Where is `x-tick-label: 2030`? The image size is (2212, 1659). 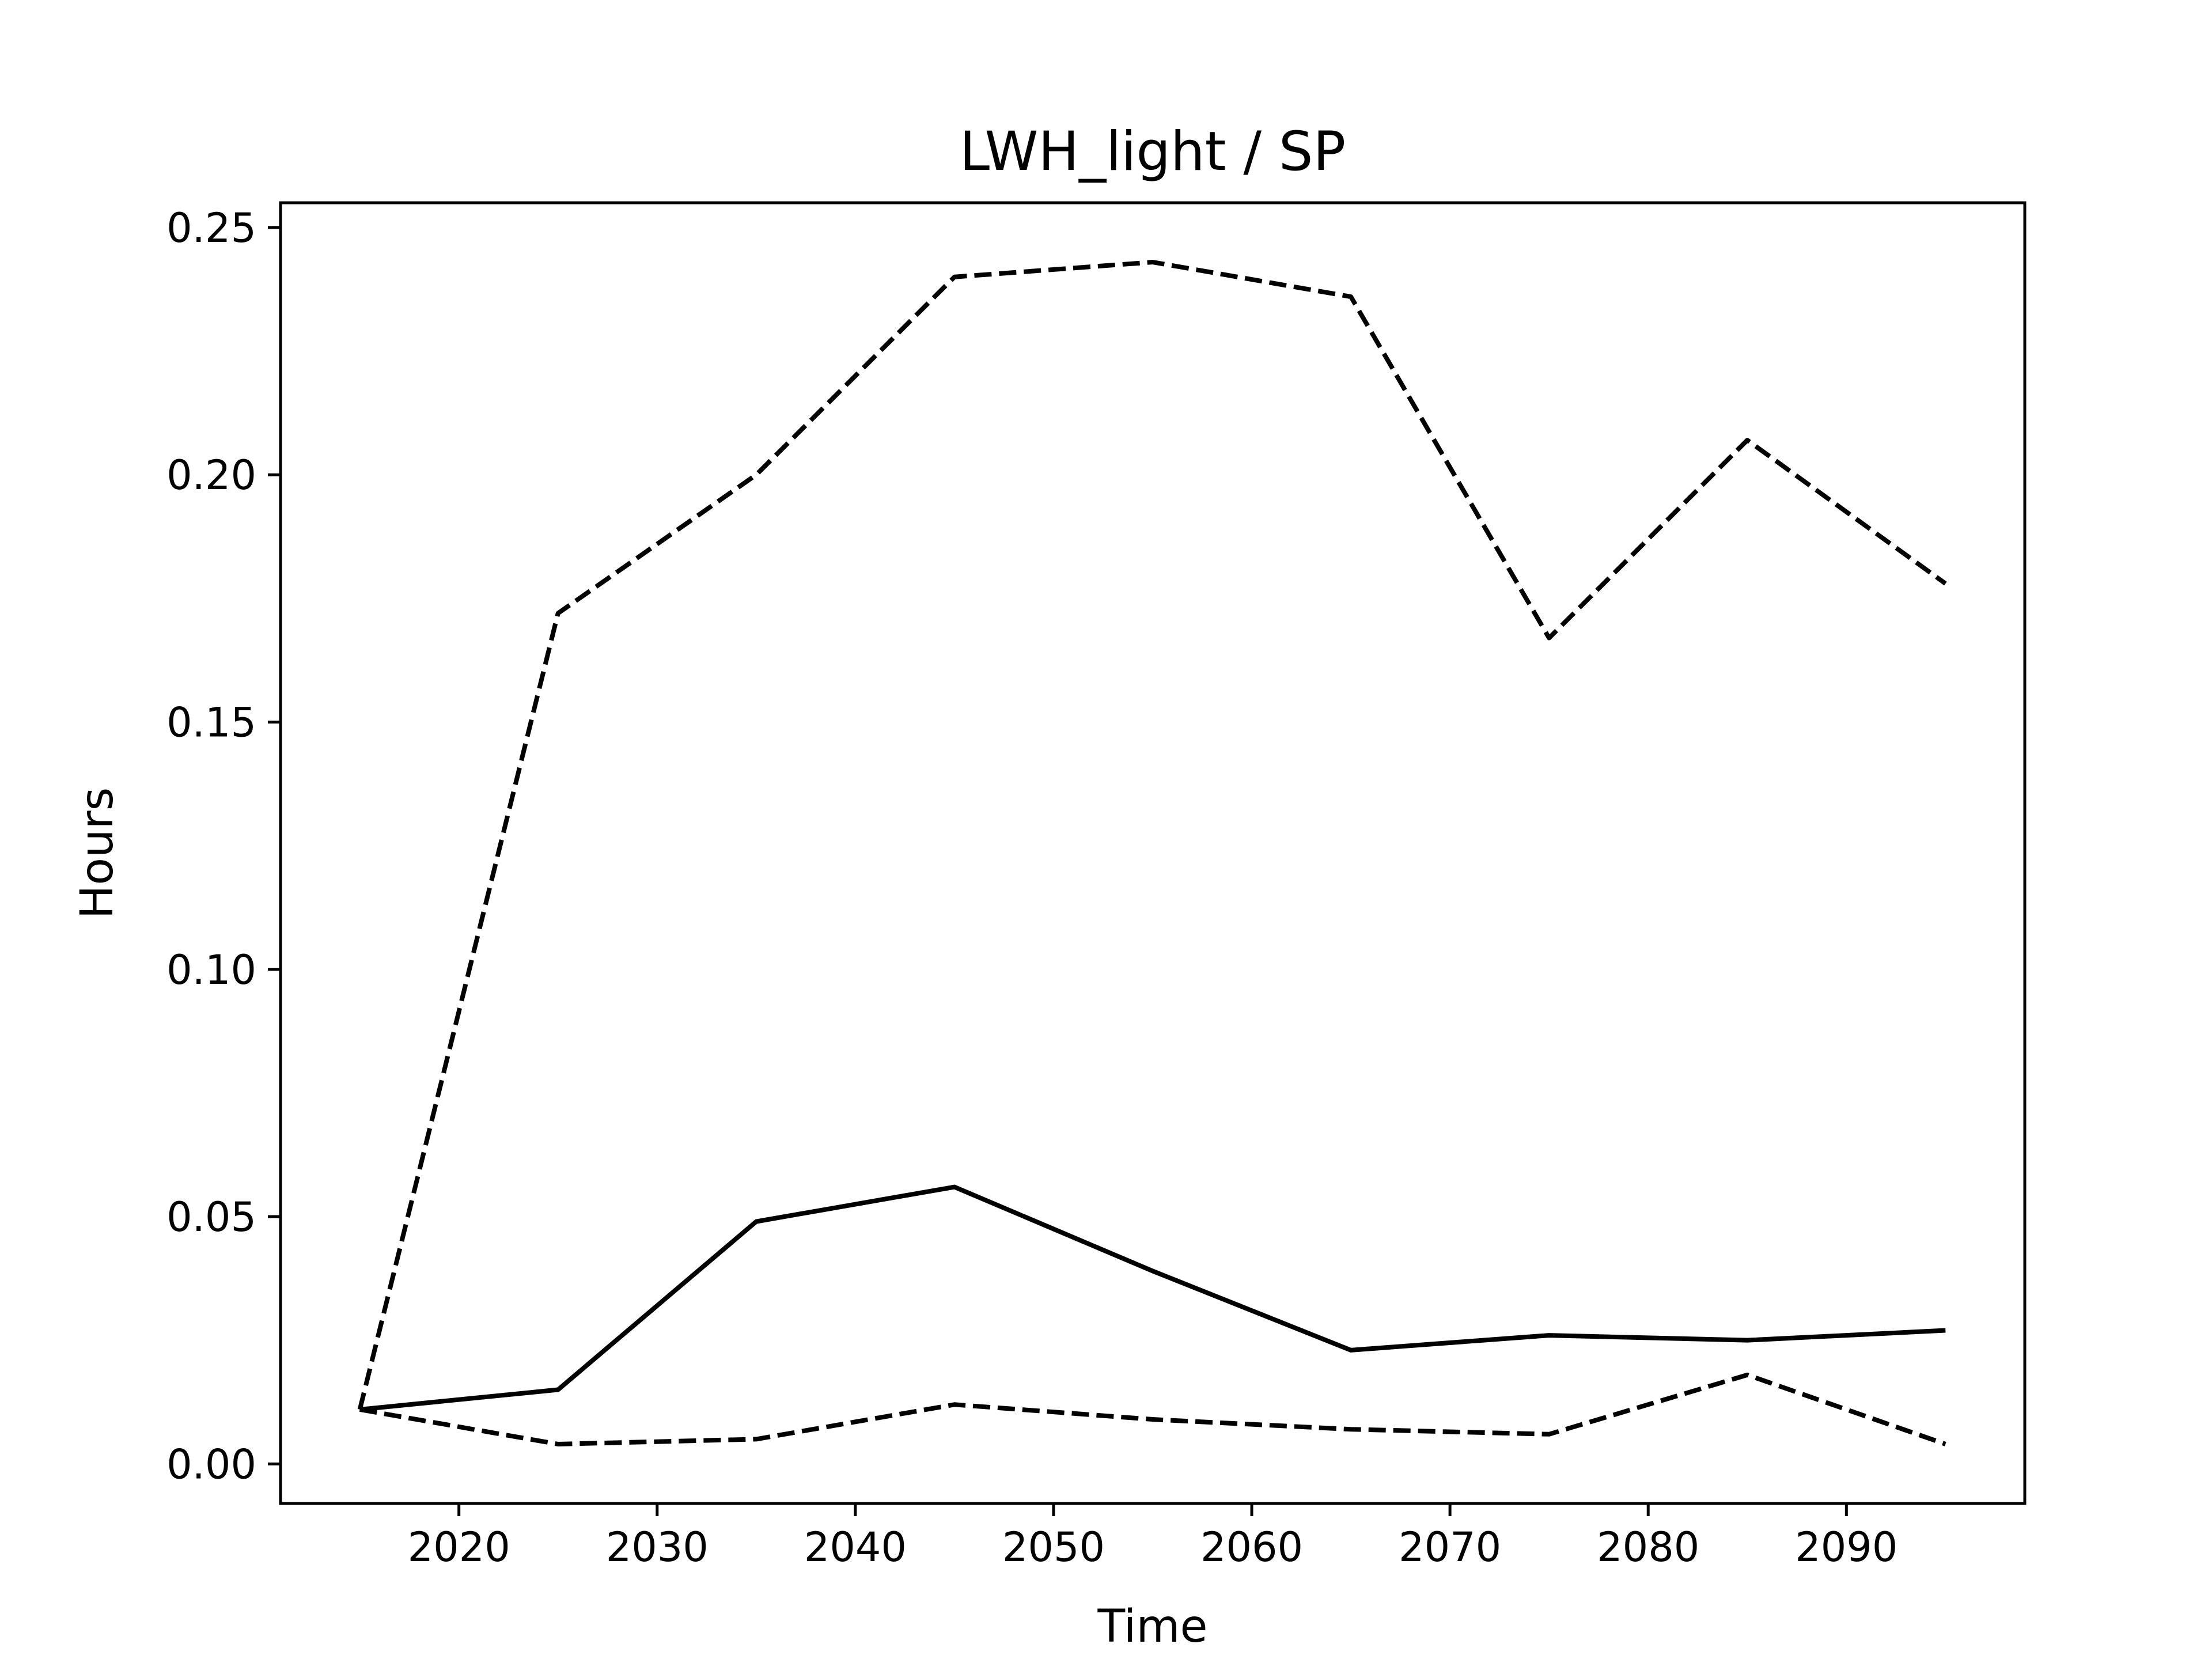 x-tick-label: 2030 is located at coordinates (657, 1547).